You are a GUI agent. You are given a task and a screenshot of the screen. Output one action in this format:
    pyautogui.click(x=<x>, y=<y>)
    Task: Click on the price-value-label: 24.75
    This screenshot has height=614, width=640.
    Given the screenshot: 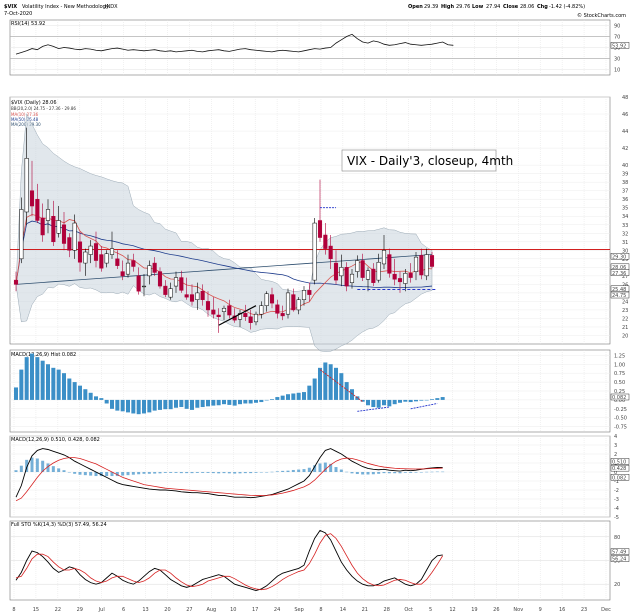 What is the action you would take?
    pyautogui.click(x=619, y=296)
    